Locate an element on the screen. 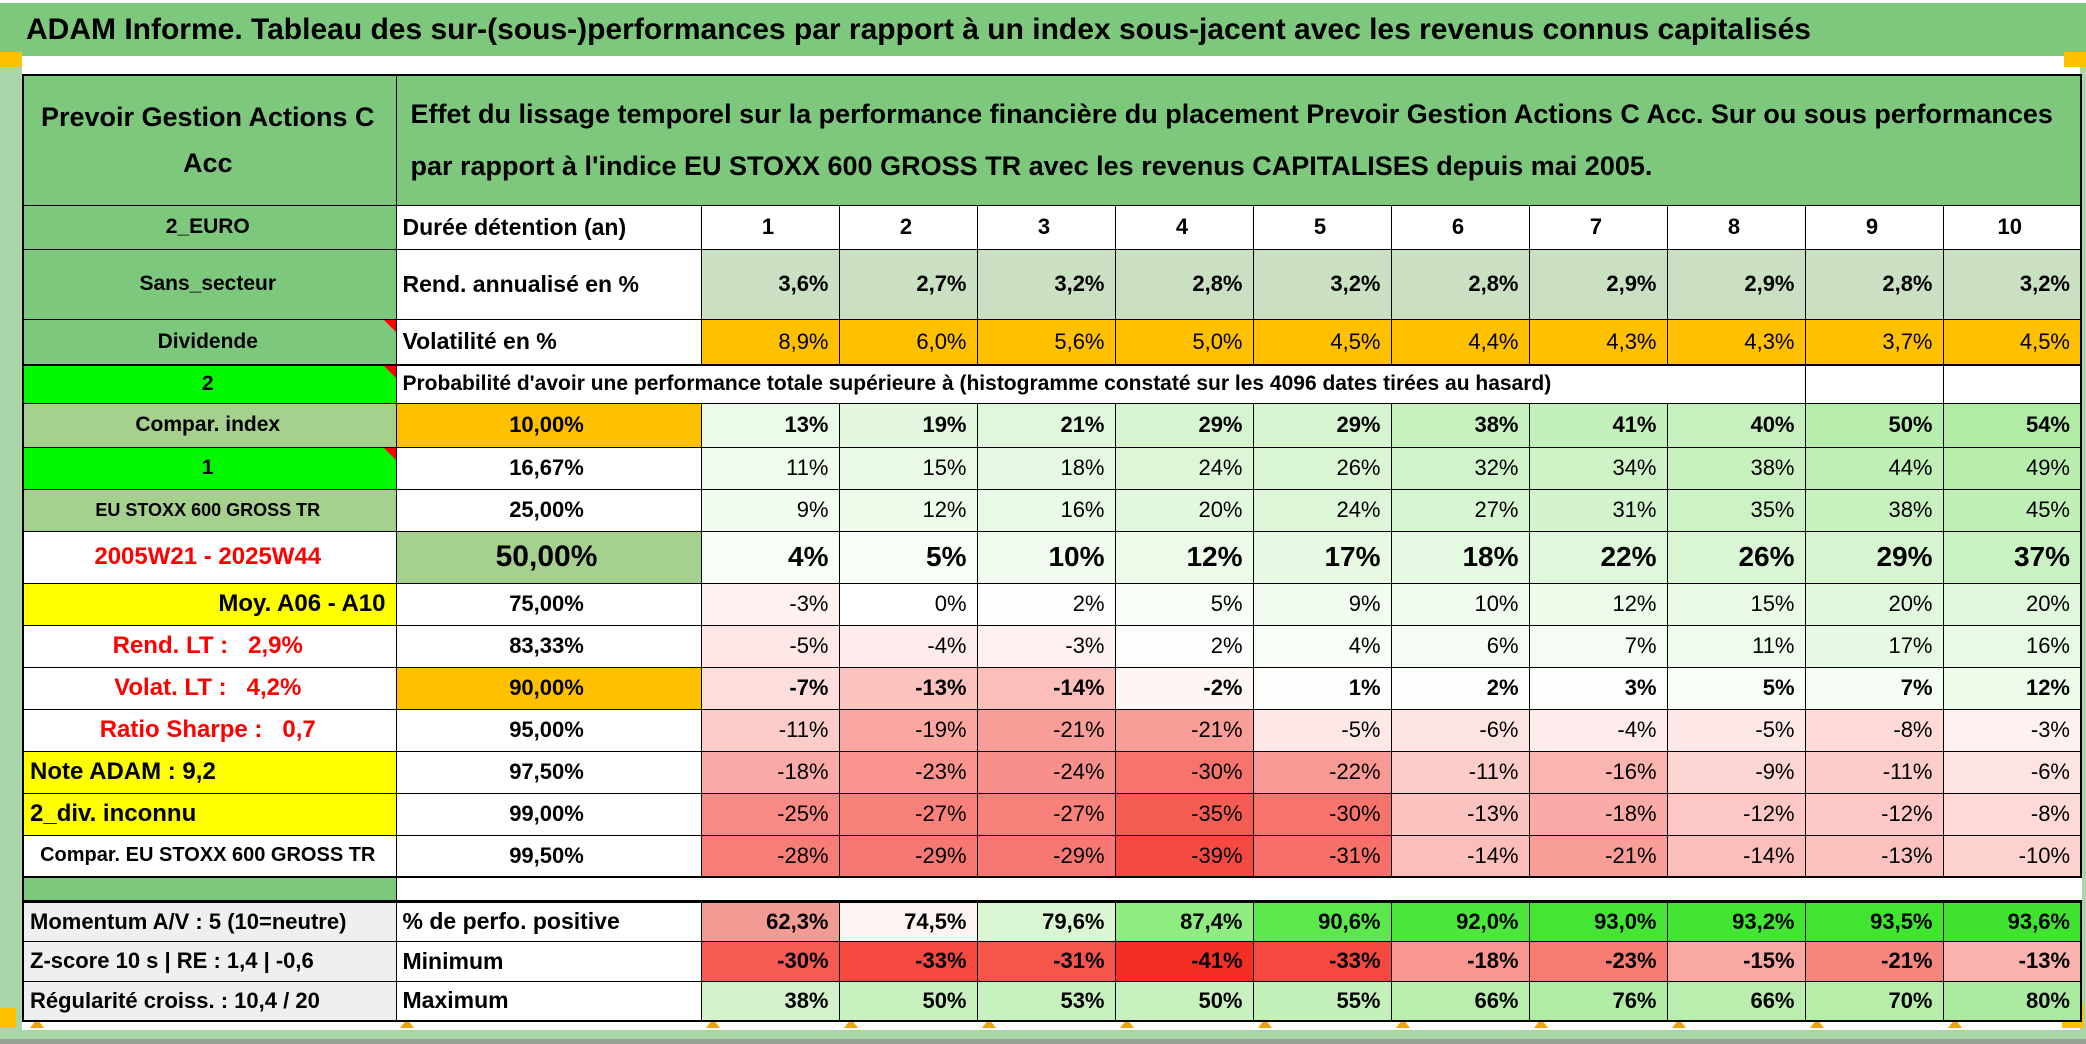 Image resolution: width=2086 pixels, height=1044 pixels. data-cell: 0% is located at coordinates (908, 604).